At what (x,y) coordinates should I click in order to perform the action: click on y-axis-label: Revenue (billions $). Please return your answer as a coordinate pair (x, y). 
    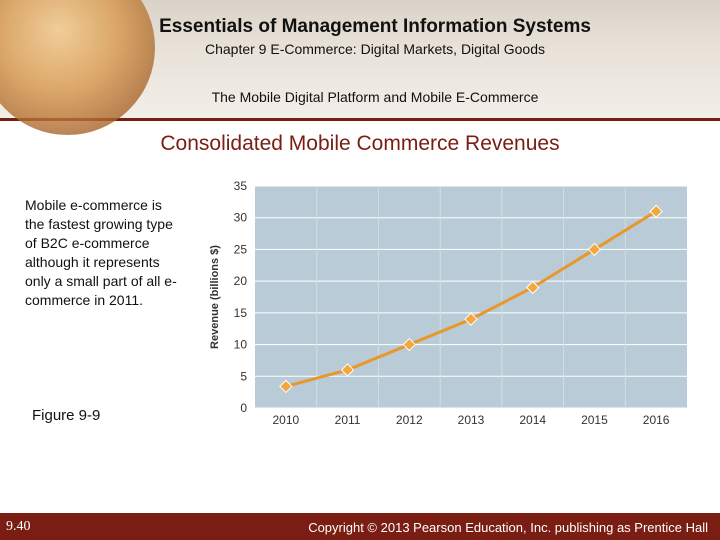
    Looking at the image, I should click on (215, 297).